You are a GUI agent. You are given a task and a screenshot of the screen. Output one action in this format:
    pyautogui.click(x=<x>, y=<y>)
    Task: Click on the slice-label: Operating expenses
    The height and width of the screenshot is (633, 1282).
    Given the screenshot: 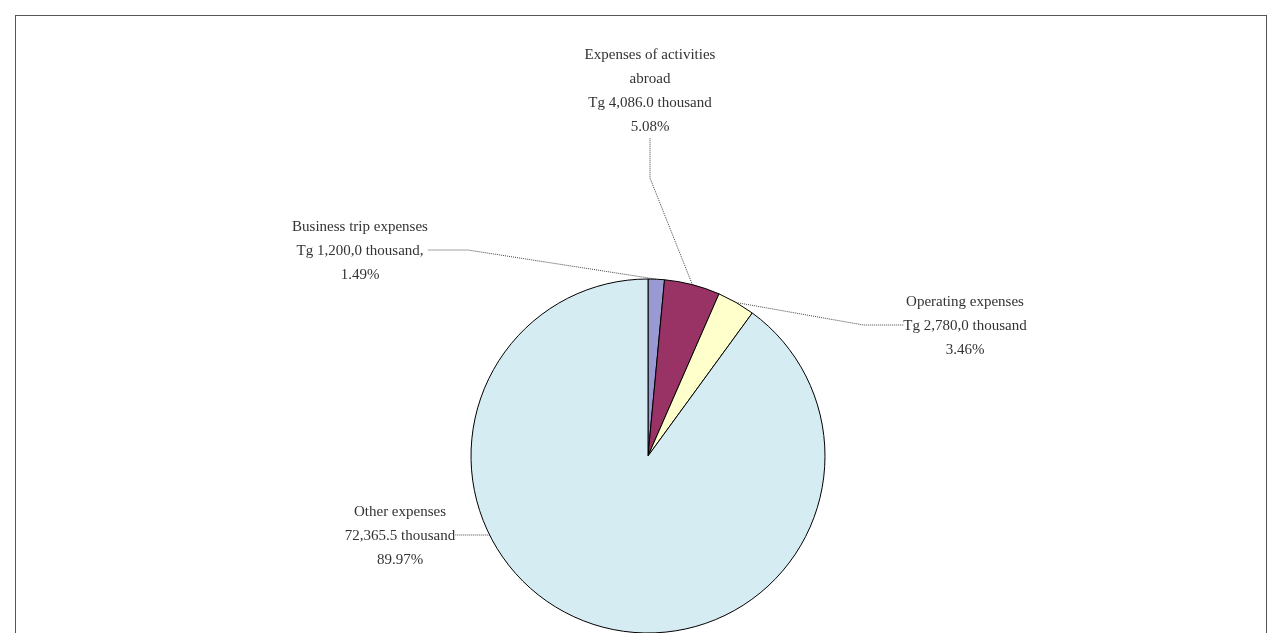 What is the action you would take?
    pyautogui.click(x=965, y=301)
    